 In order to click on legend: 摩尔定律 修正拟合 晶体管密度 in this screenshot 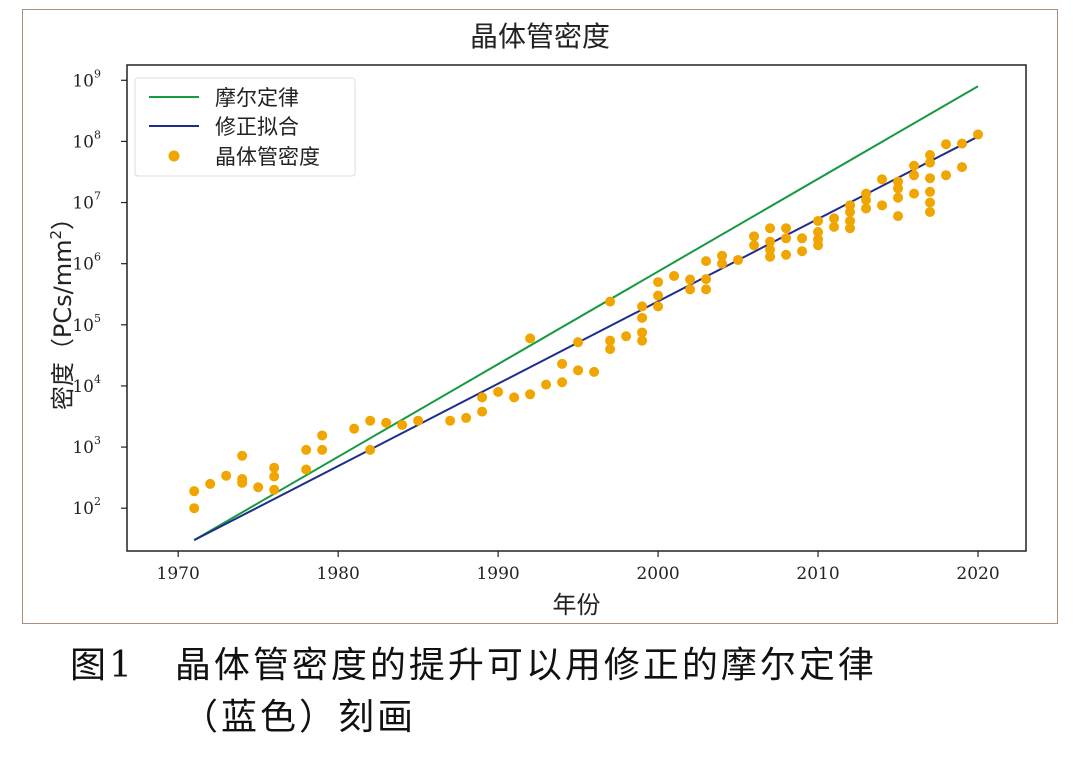, I will do `click(245, 127)`.